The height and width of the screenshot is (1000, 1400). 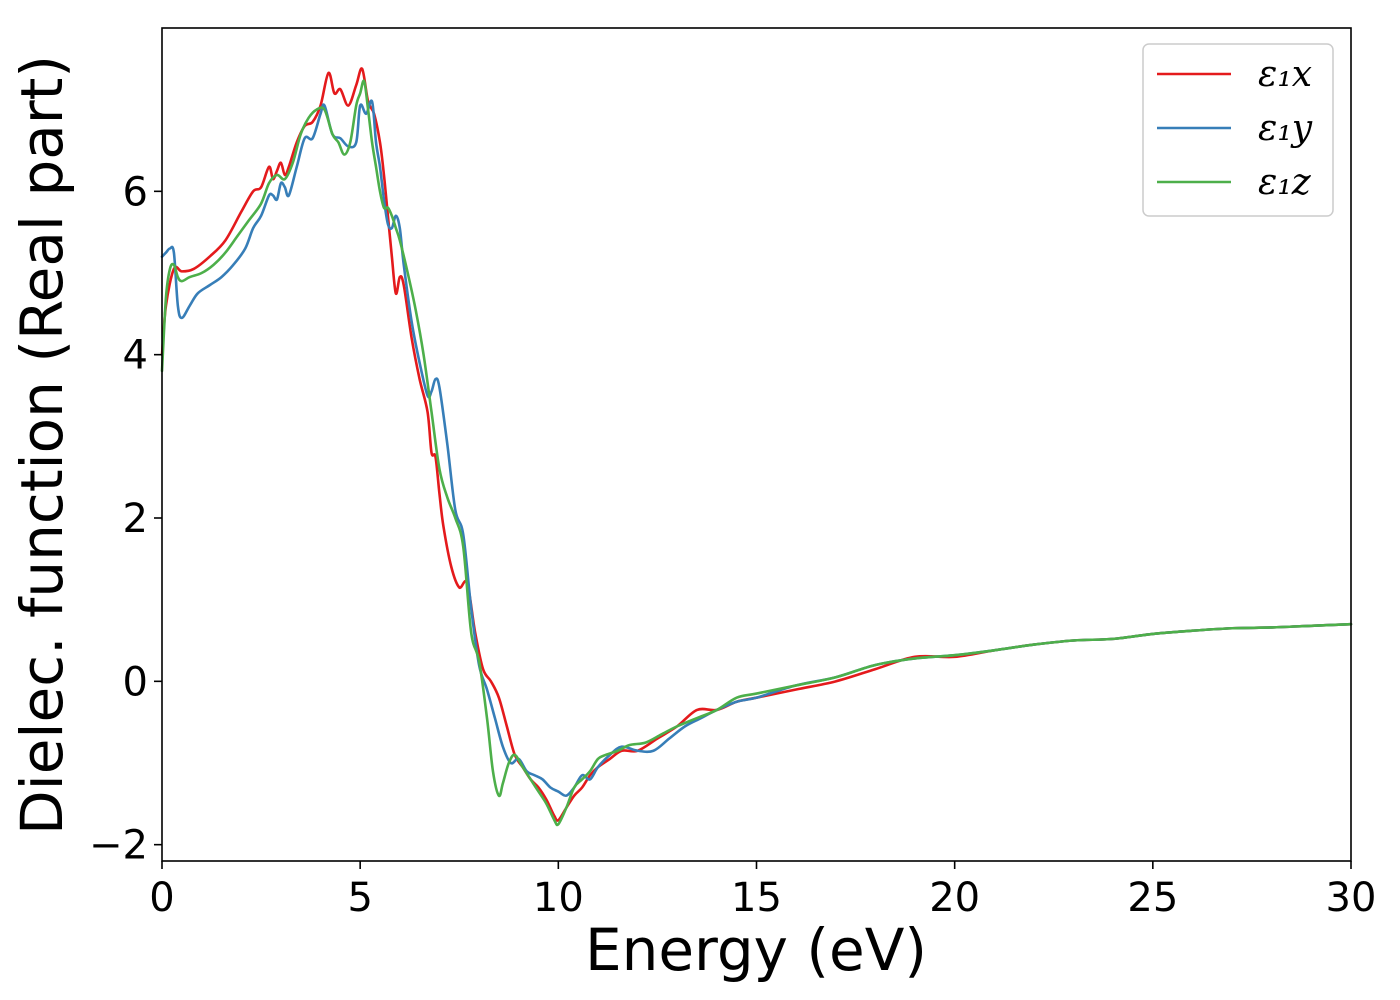 What do you see at coordinates (1351, 898) in the screenshot?
I see `x-tick-label: 30` at bounding box center [1351, 898].